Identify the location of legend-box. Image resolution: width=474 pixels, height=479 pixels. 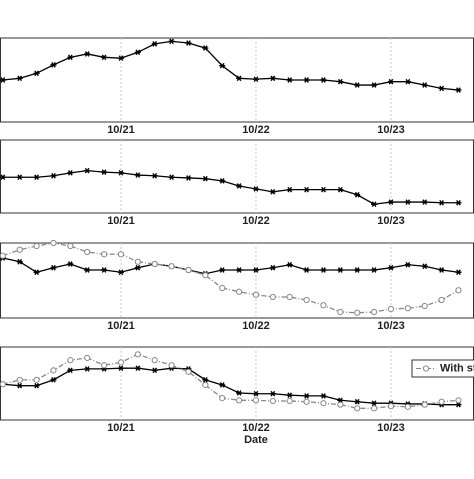
(442, 368).